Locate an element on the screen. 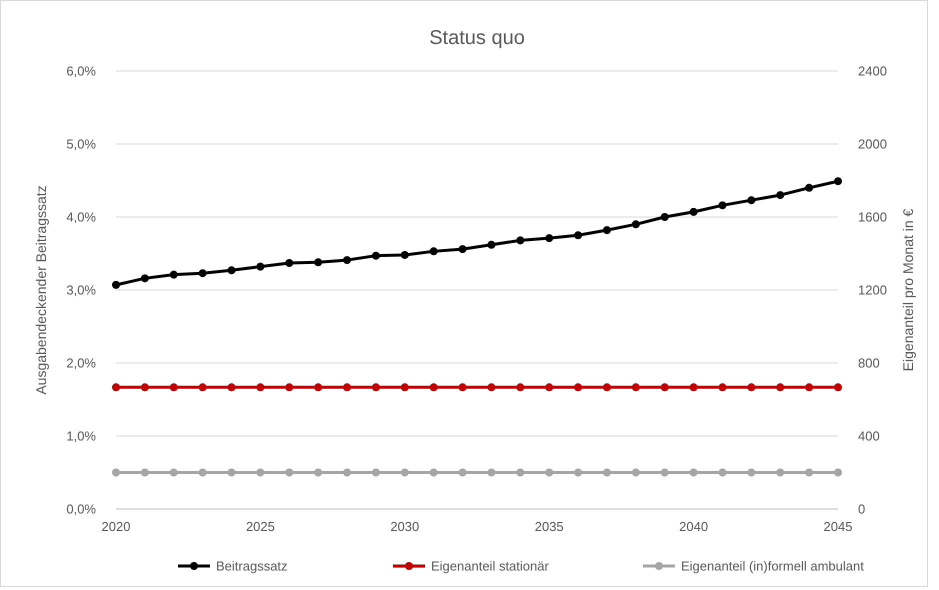 Image resolution: width=939 pixels, height=590 pixels. legend-label: Eigenanteil (in)formell ambulant is located at coordinates (772, 566).